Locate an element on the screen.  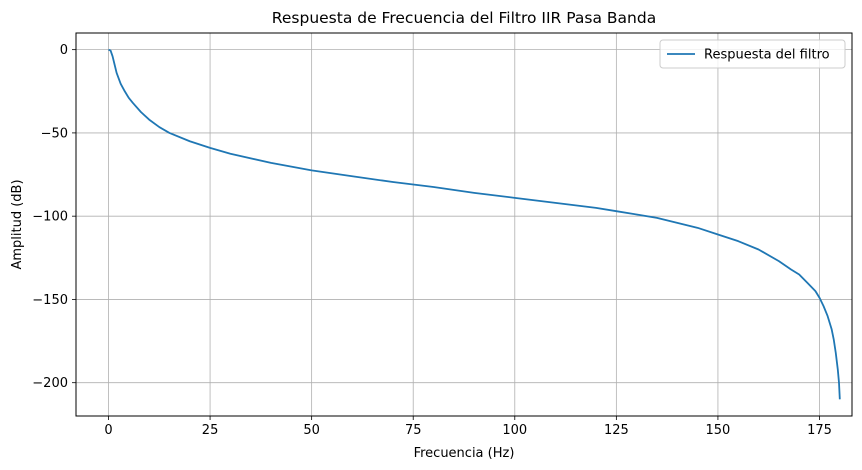
y-axis-label: Amplitud (dB) is located at coordinates (17, 224).